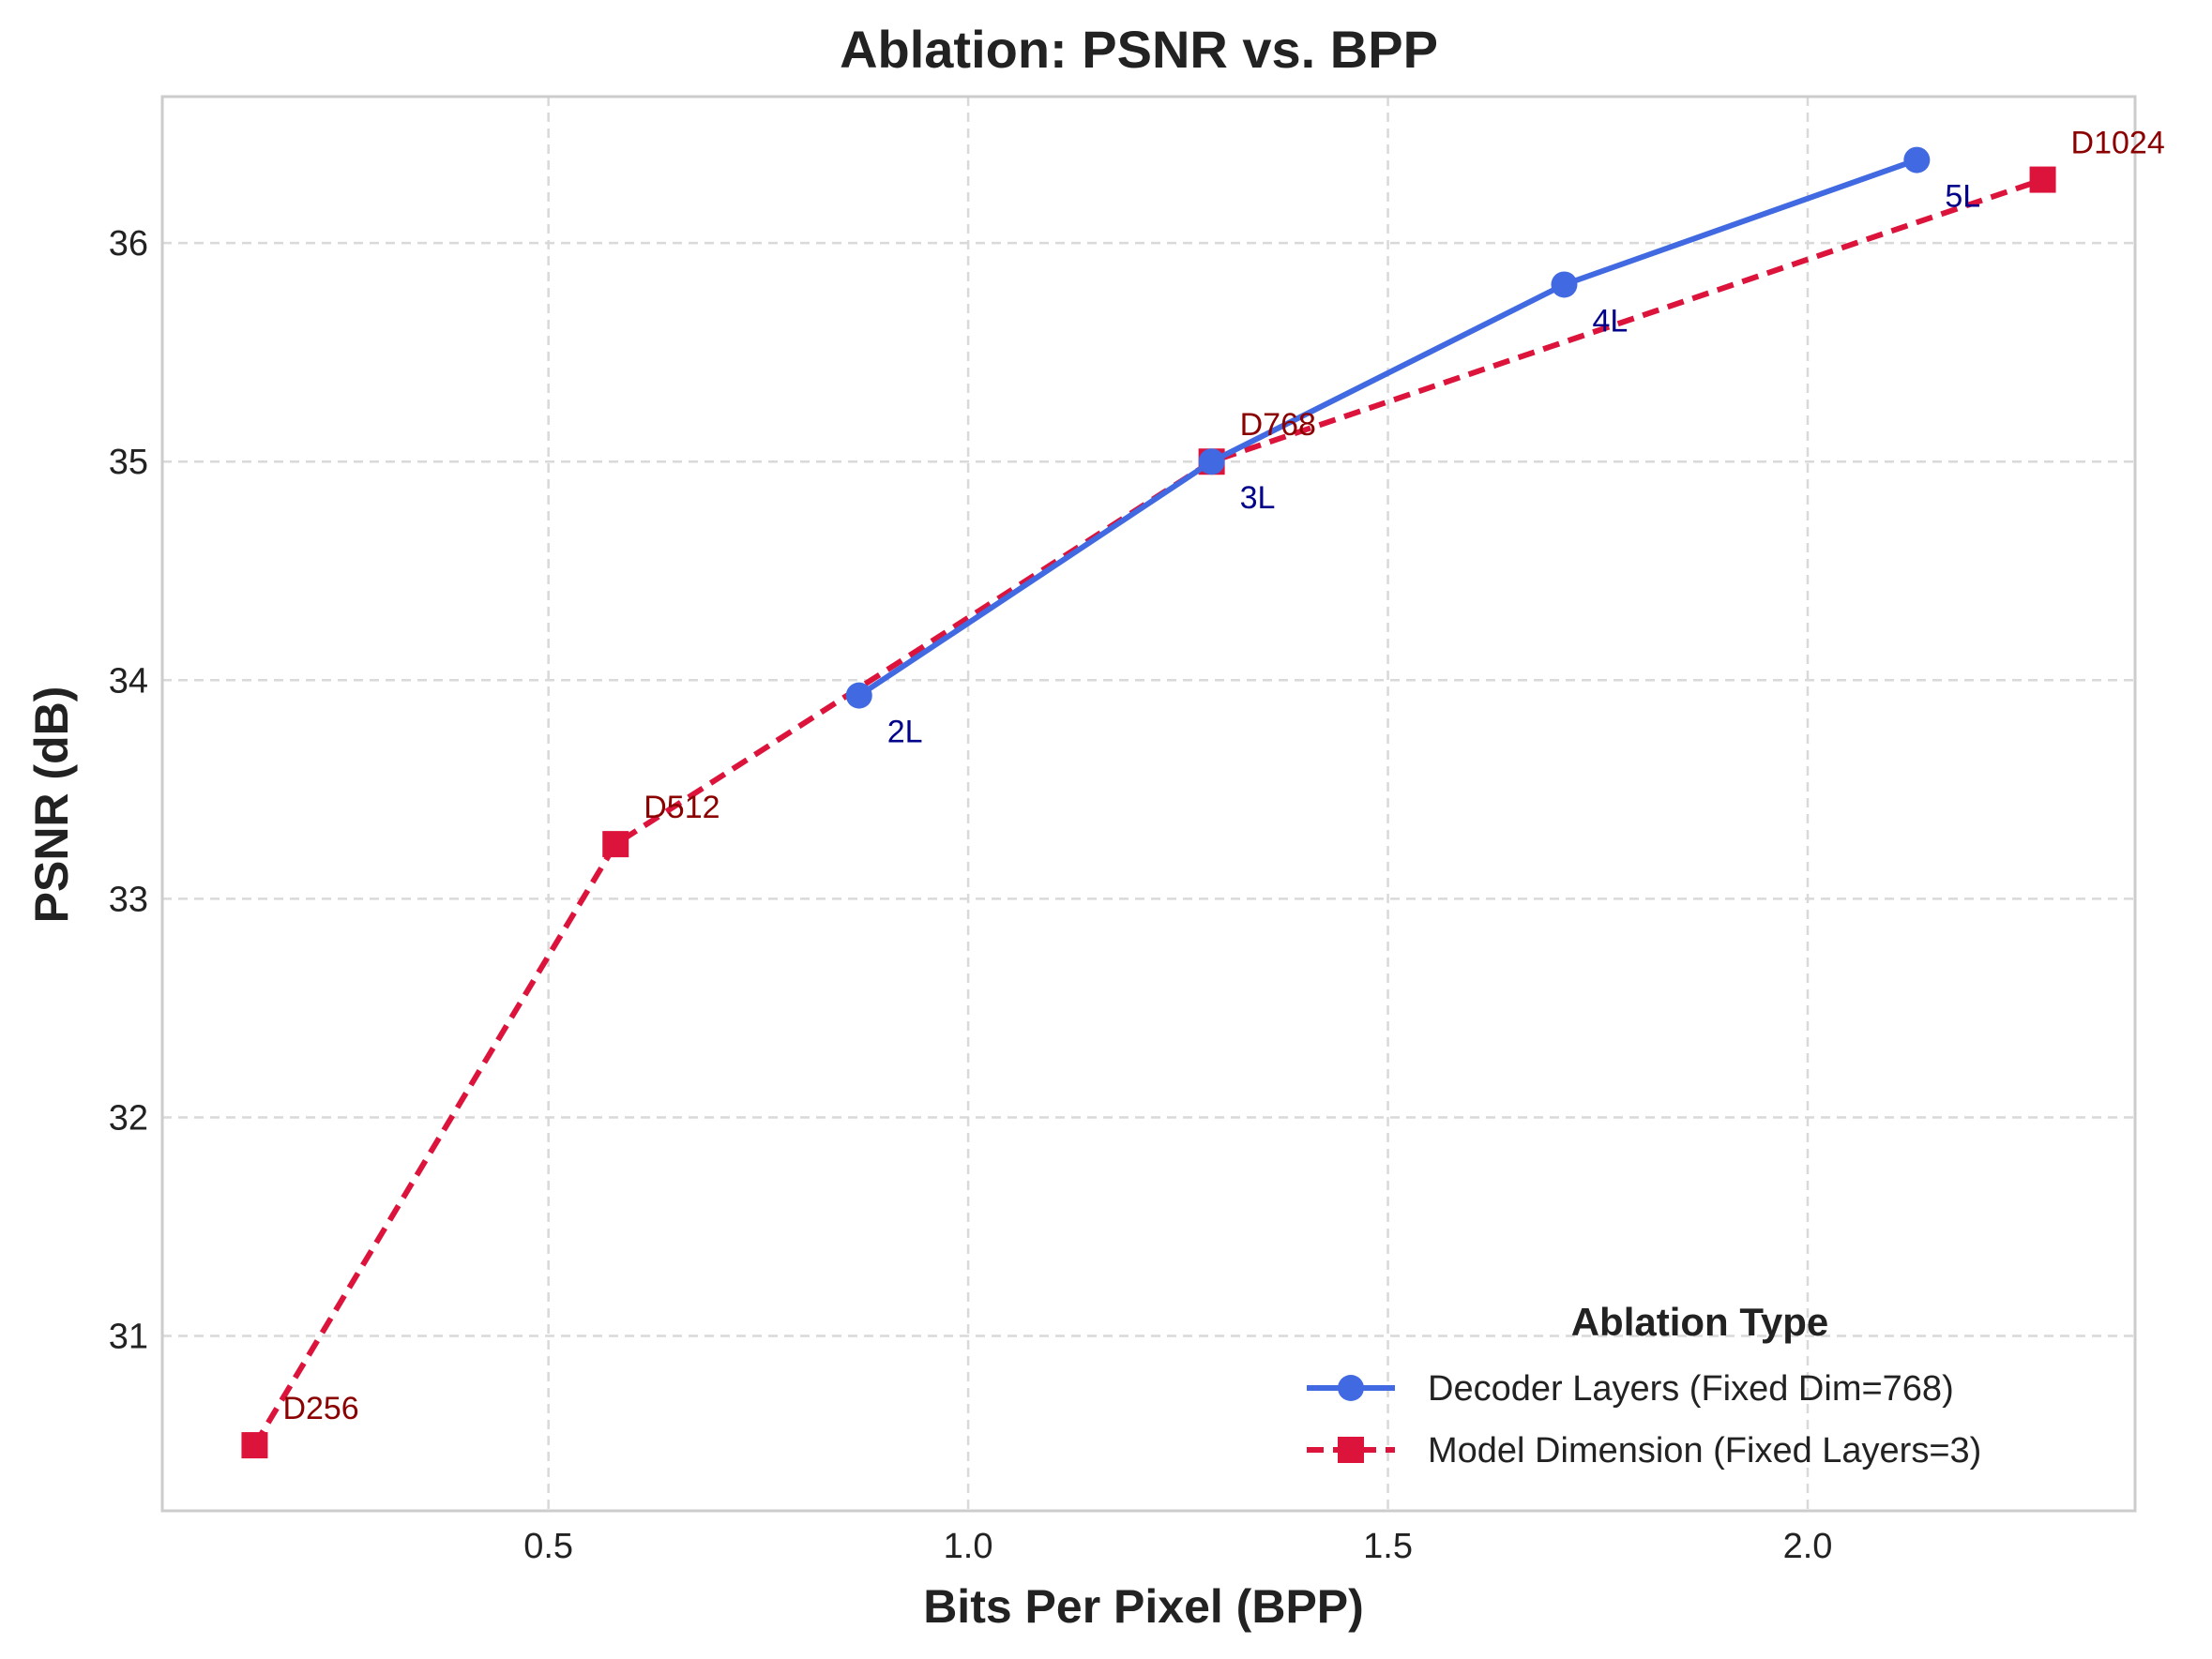  Describe the element at coordinates (128, 1118) in the screenshot. I see `y-tick-label: 32` at that location.